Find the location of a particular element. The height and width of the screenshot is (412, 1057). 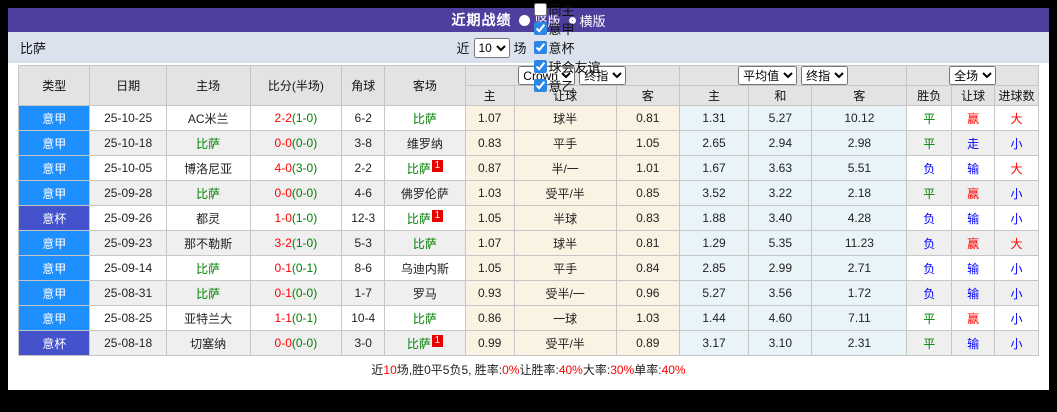

footer-stat-value: 30% is located at coordinates (622, 369).